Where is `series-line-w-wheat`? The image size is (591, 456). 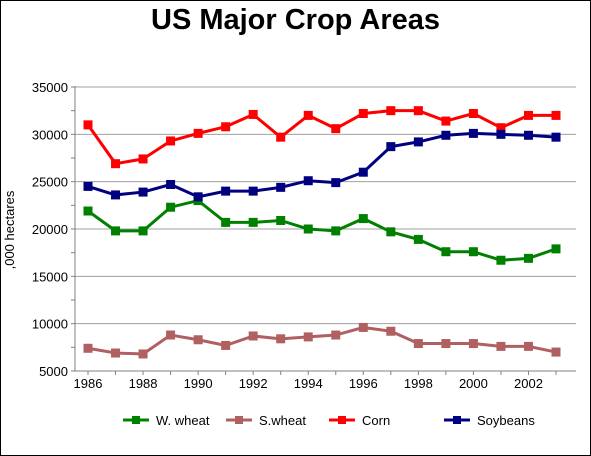 series-line-w-wheat is located at coordinates (322, 230).